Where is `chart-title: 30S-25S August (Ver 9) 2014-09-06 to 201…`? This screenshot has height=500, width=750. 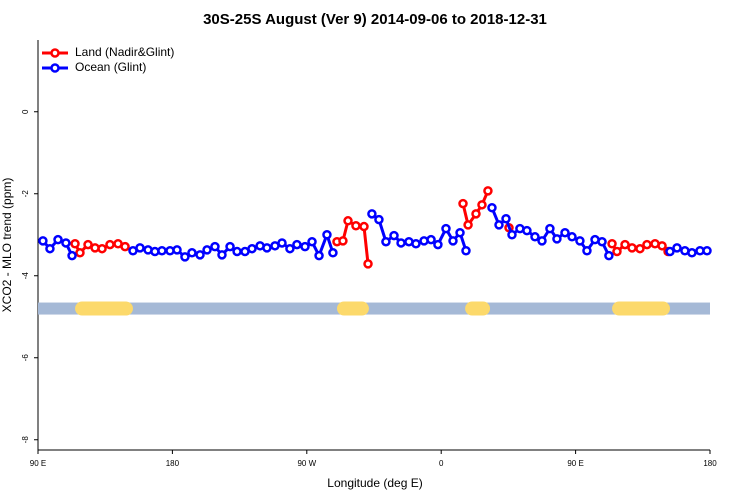 chart-title: 30S-25S August (Ver 9) 2014-09-06 to 201… is located at coordinates (375, 19).